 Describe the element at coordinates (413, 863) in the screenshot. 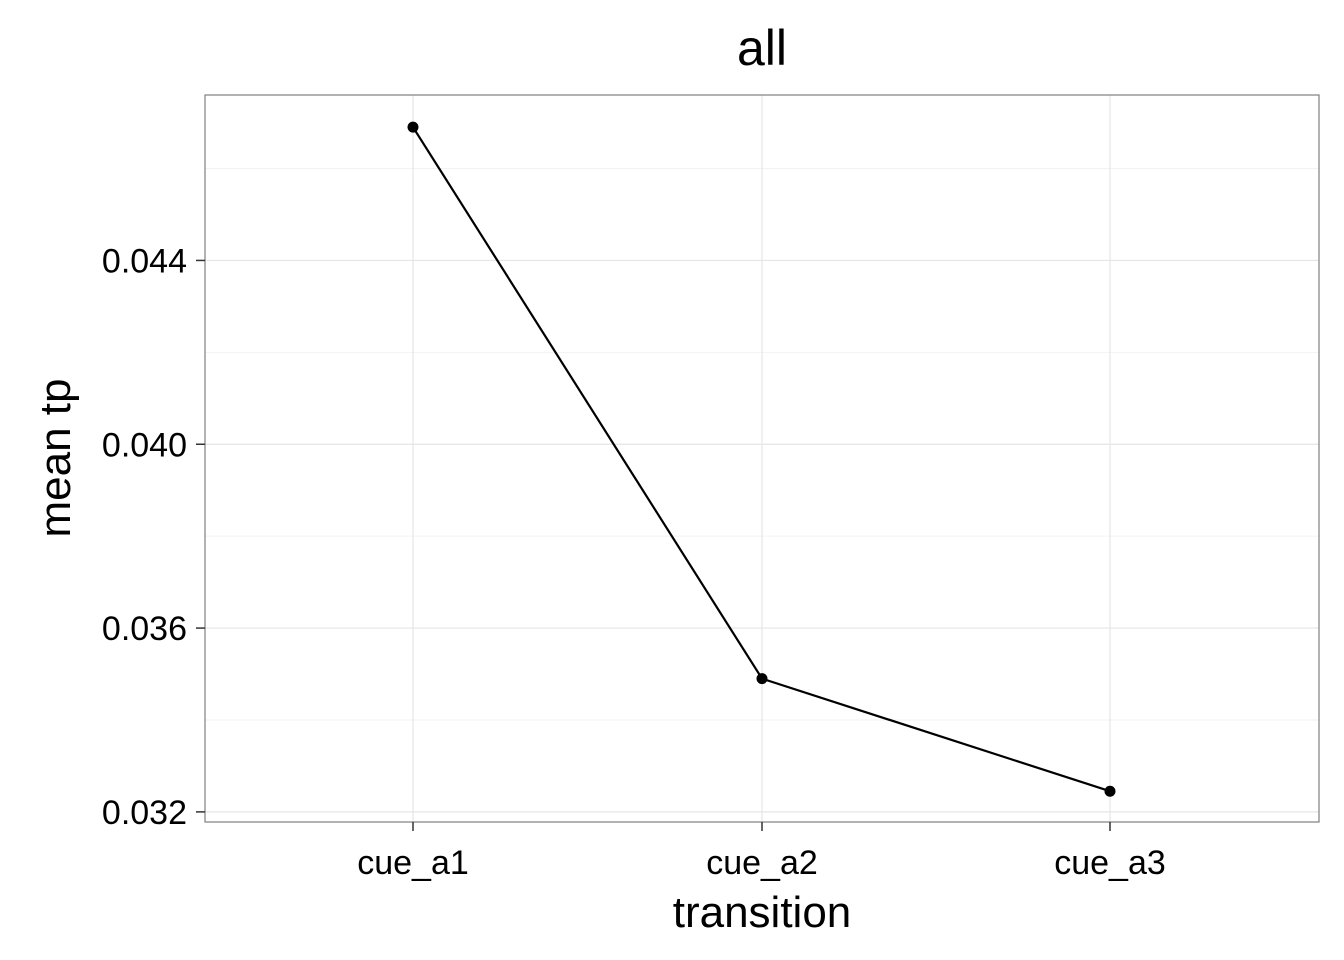

I see `x-tick-label: cue_a1` at that location.